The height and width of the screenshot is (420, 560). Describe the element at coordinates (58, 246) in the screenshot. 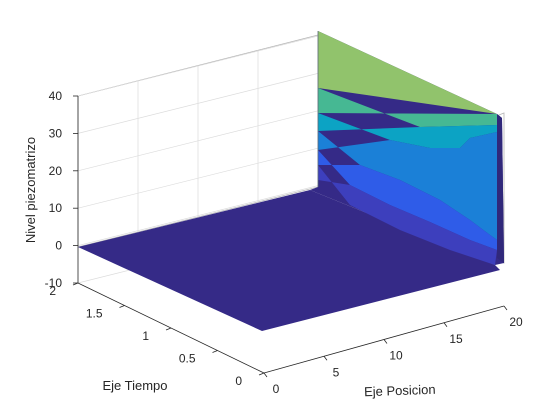

I see `z-tick-label: 0` at that location.